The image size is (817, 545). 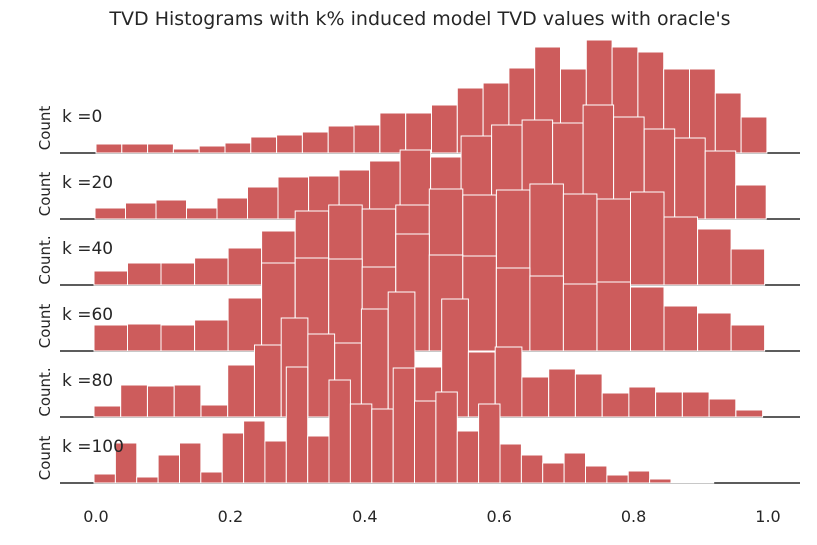 I want to click on panel-label: k =100, so click(x=93, y=447).